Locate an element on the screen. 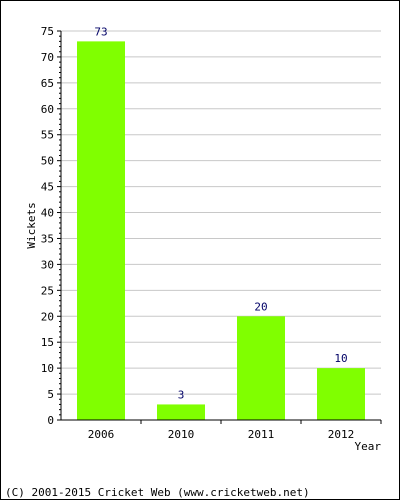 This screenshot has width=400, height=500. value-label-2010: 3 is located at coordinates (181, 394).